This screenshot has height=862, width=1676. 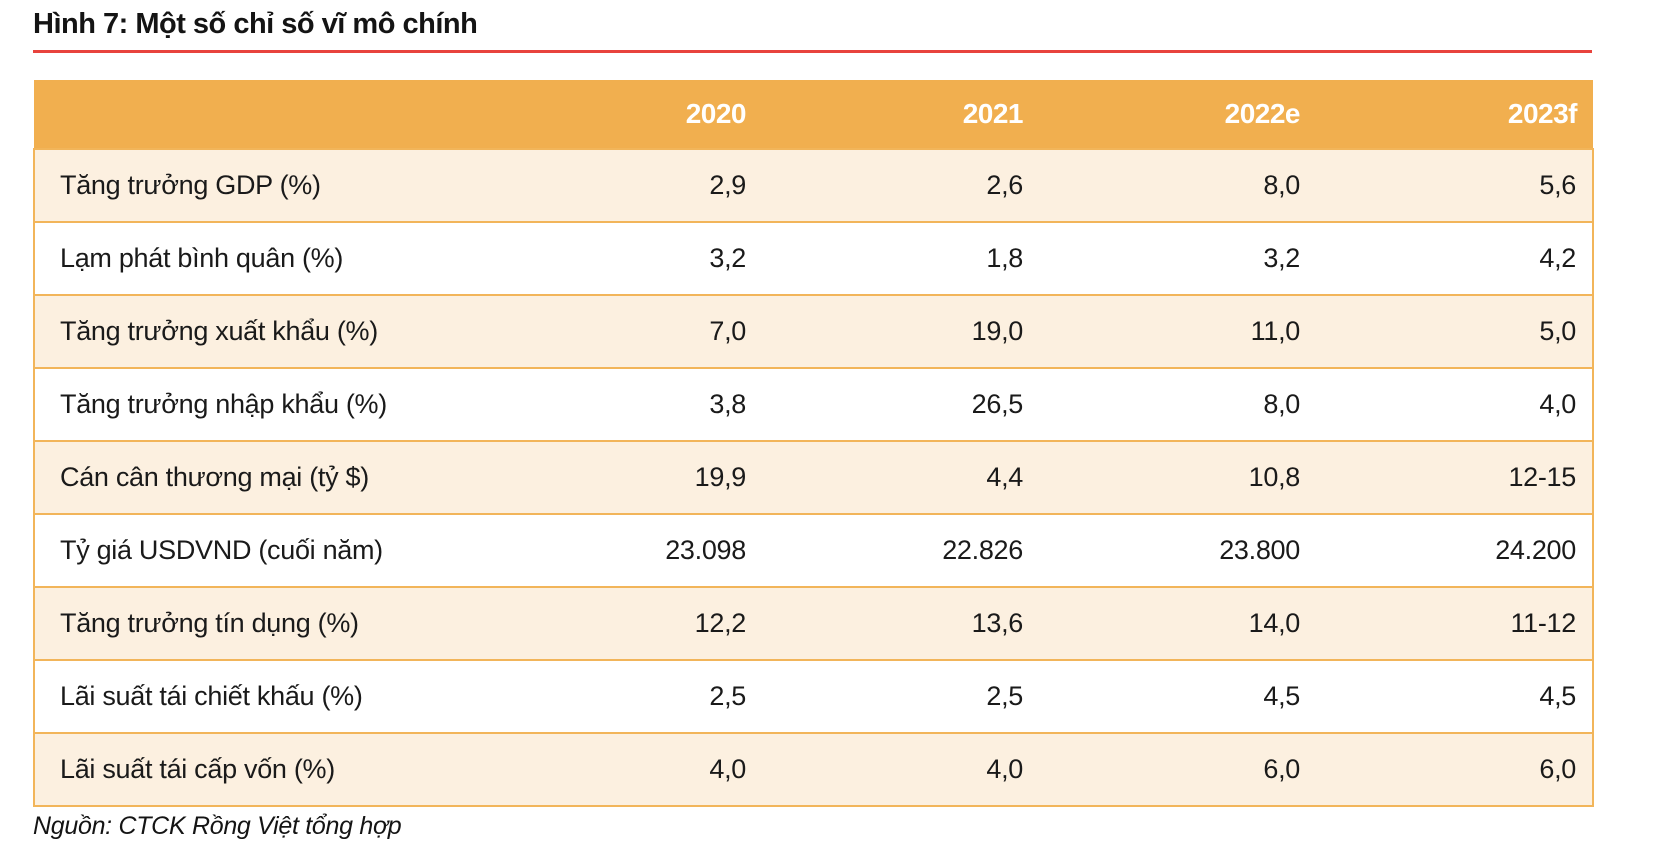 What do you see at coordinates (812, 51) in the screenshot?
I see `title-underline-rule` at bounding box center [812, 51].